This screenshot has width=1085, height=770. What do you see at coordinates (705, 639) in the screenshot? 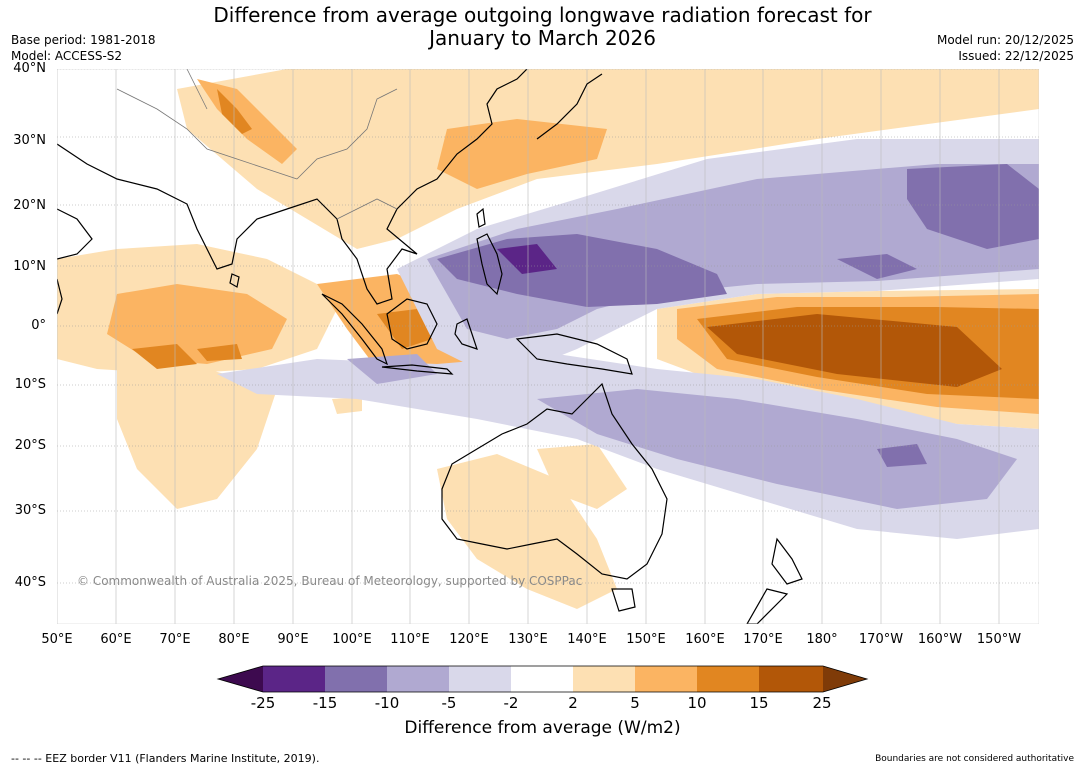
I see `lon-label-160e: 160°E` at bounding box center [705, 639].